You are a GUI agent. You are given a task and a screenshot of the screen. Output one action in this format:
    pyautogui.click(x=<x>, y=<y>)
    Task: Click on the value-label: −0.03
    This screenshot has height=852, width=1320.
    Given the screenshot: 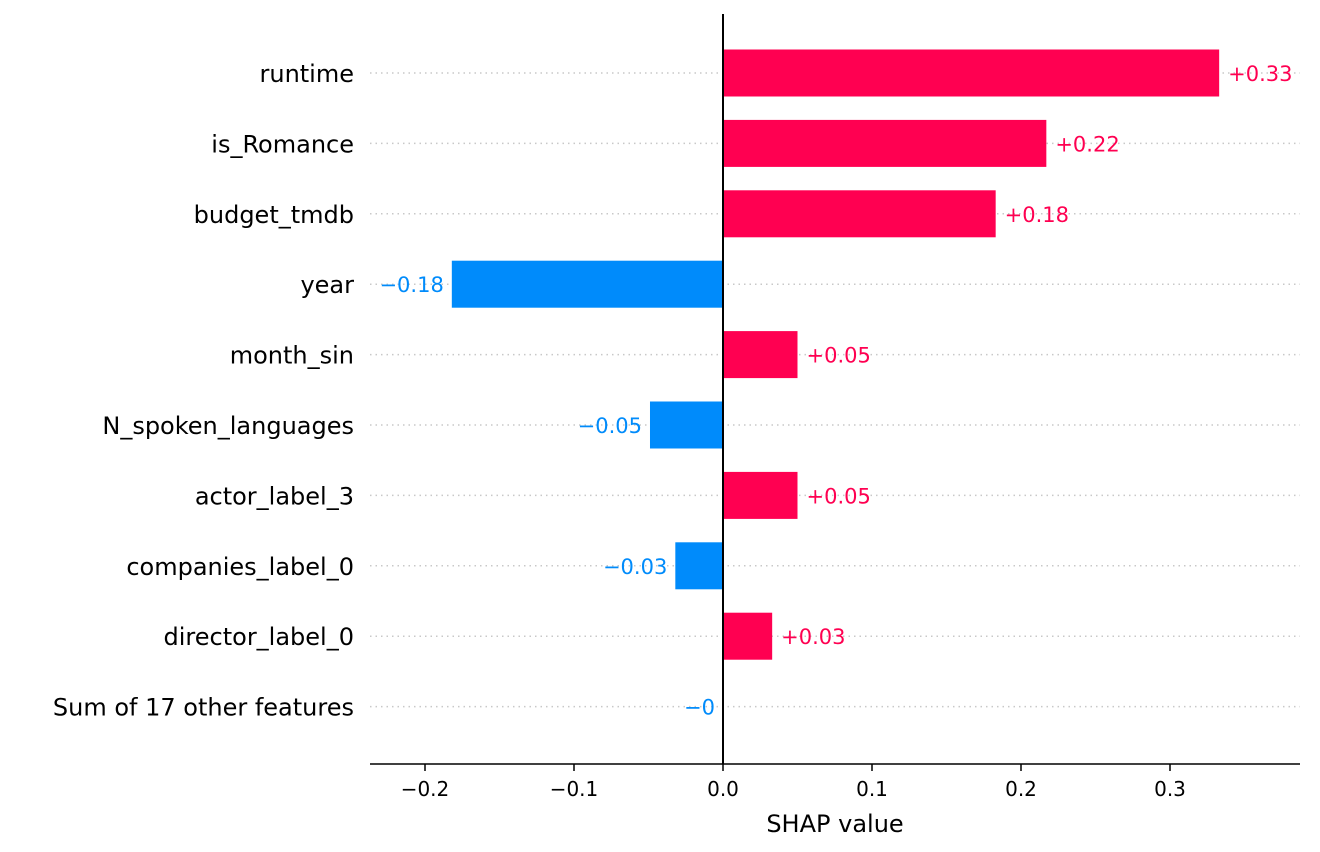 What is the action you would take?
    pyautogui.click(x=635, y=567)
    